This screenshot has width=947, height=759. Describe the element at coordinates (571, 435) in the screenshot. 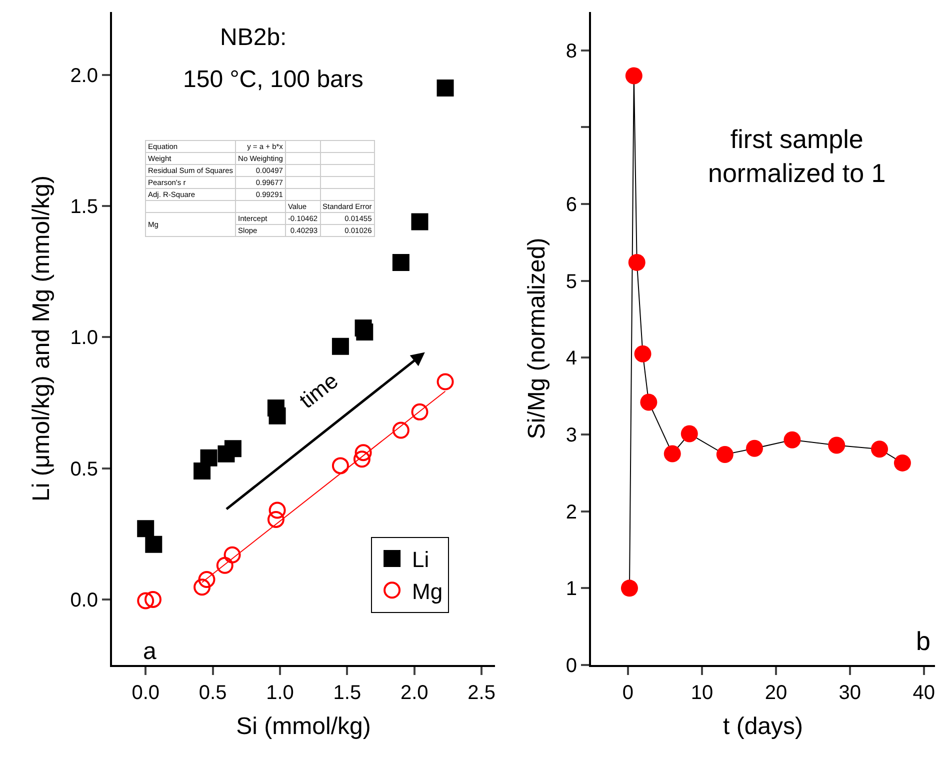

I see `y-tick-label: 3` at that location.